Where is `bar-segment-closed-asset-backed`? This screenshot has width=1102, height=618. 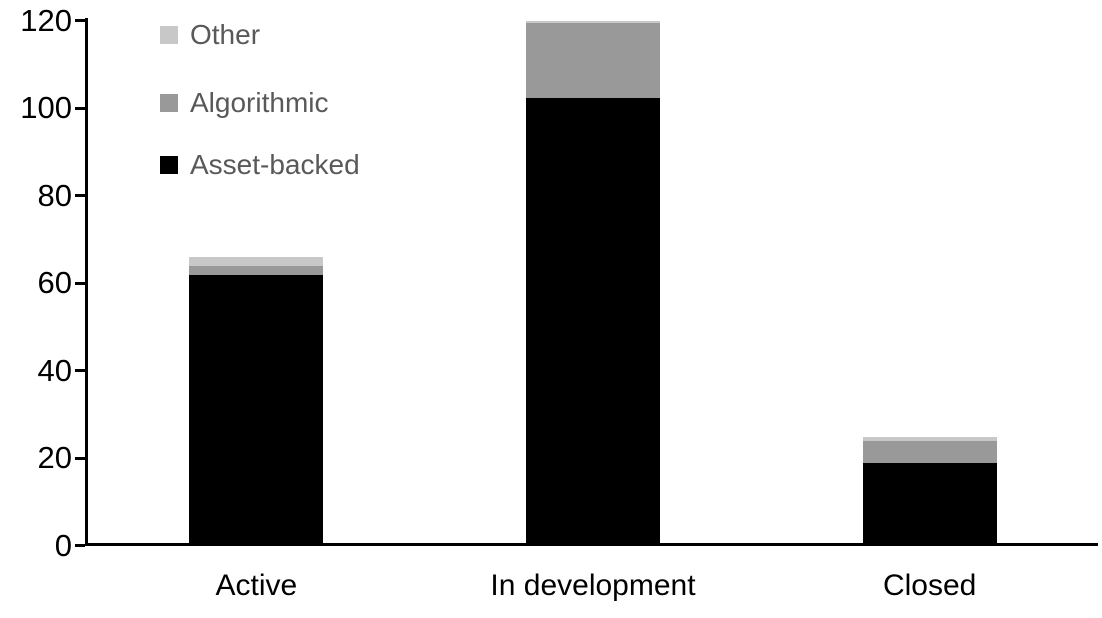 bar-segment-closed-asset-backed is located at coordinates (929, 504).